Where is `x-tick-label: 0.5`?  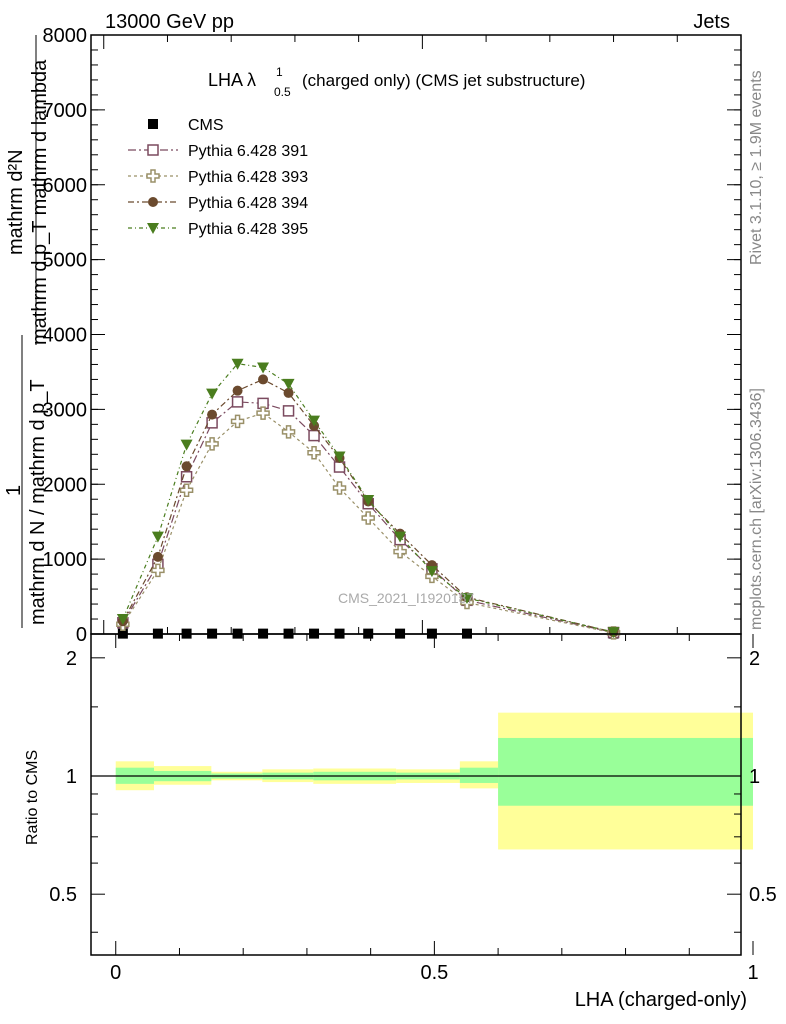 x-tick-label: 0.5 is located at coordinates (434, 973).